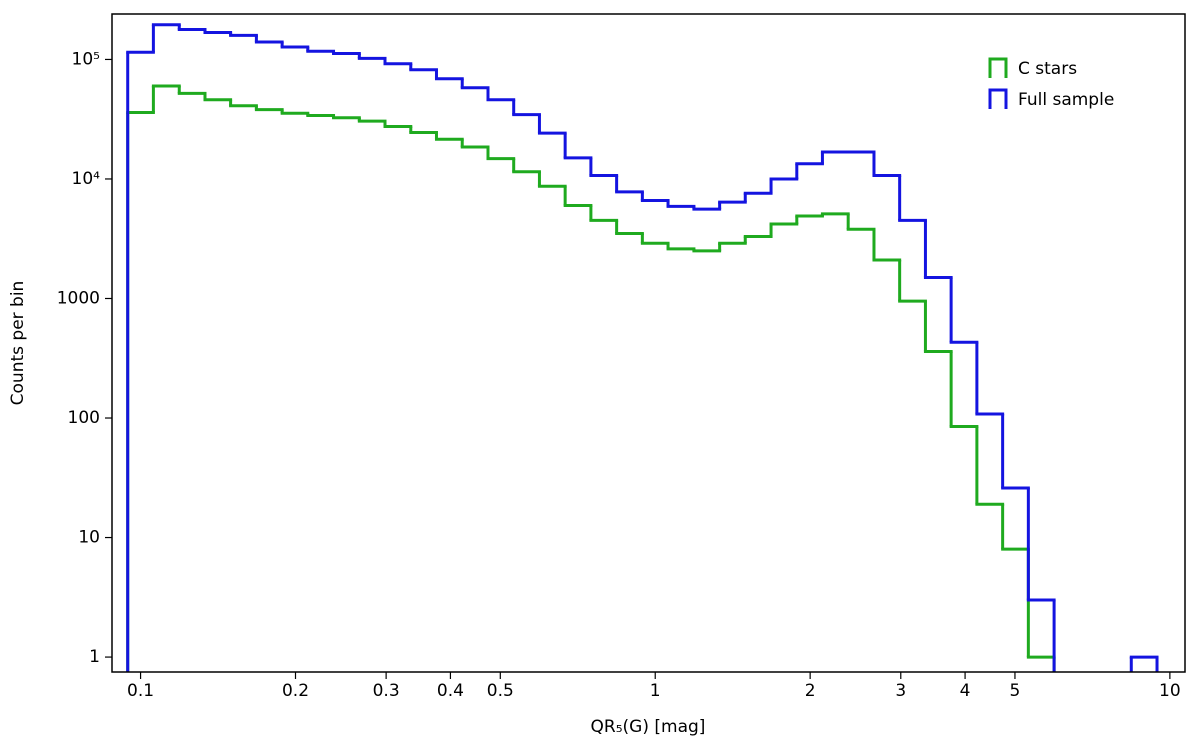 The image size is (1200, 745). I want to click on x-tick-label: 0.4, so click(450, 691).